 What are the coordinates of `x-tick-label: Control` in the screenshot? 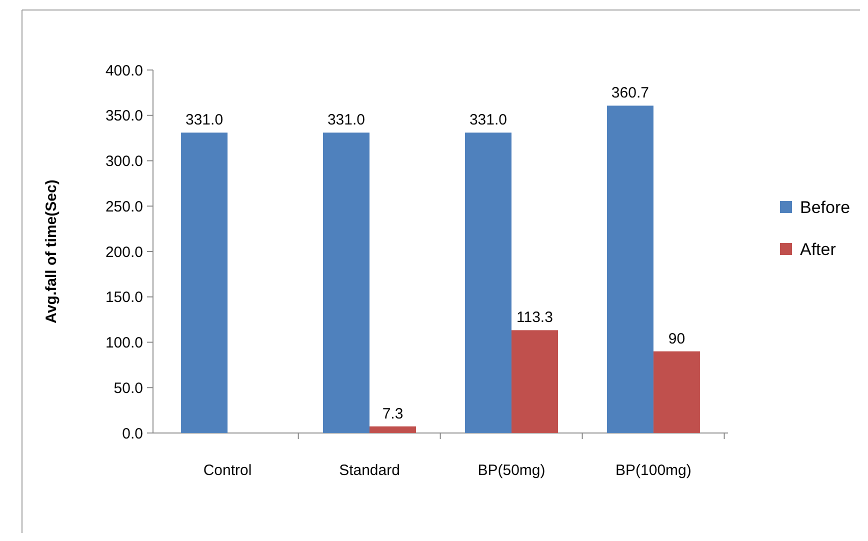 It's located at (227, 470).